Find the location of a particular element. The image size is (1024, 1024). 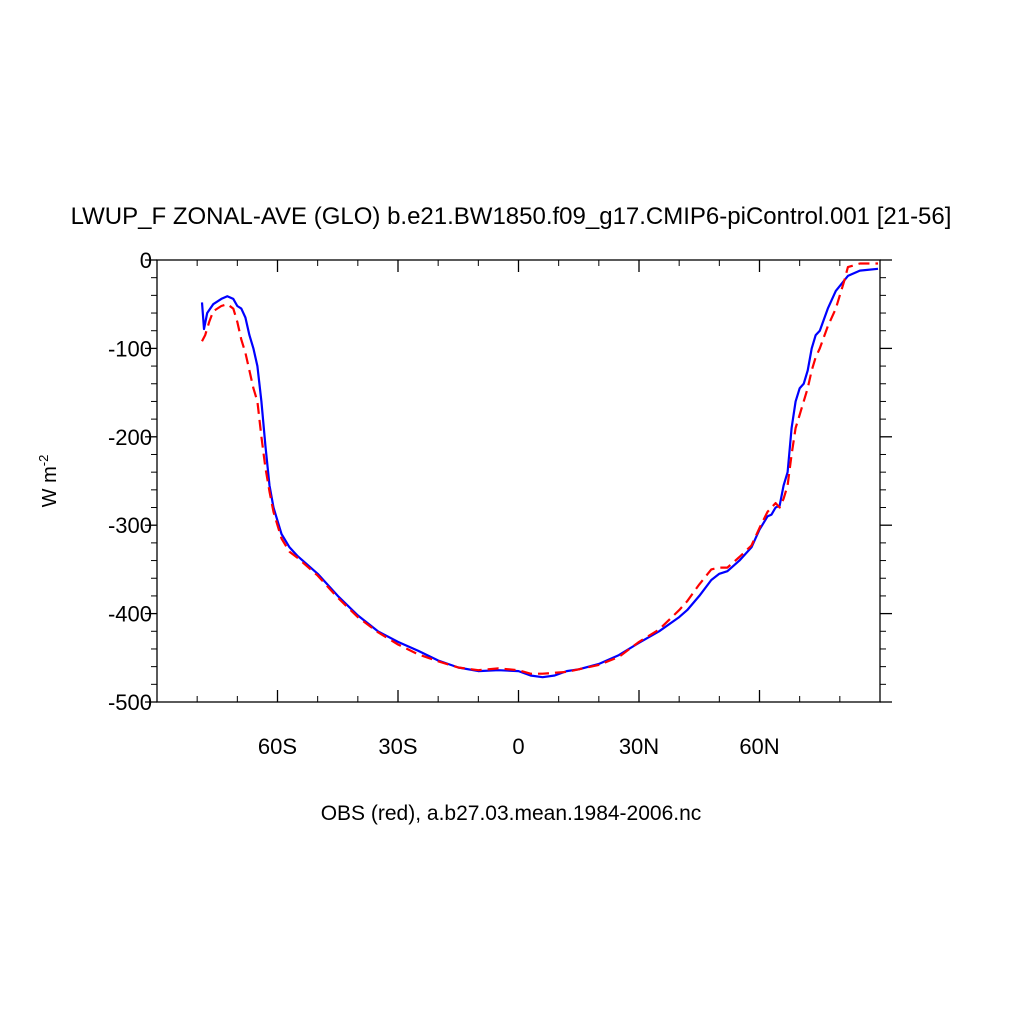

y-tick-label: -100 is located at coordinates (130, 348).